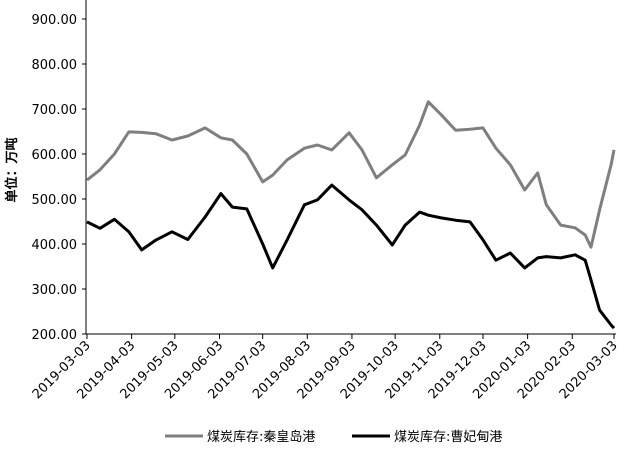  I want to click on y-tick-label: 800.00, so click(55, 65).